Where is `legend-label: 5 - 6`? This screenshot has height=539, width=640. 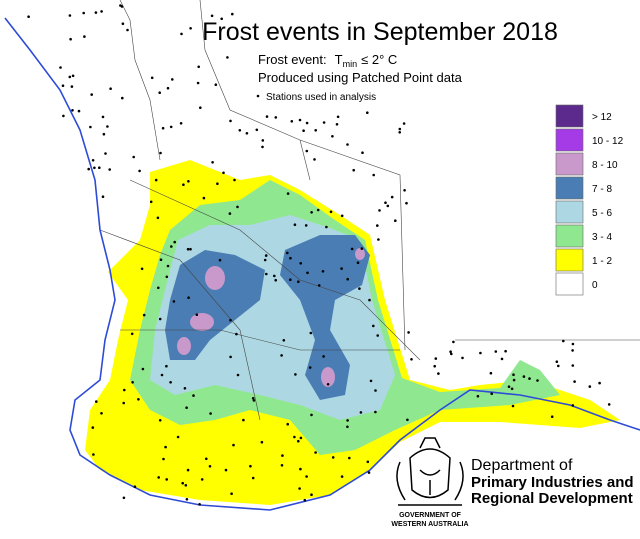 legend-label: 5 - 6 is located at coordinates (602, 213).